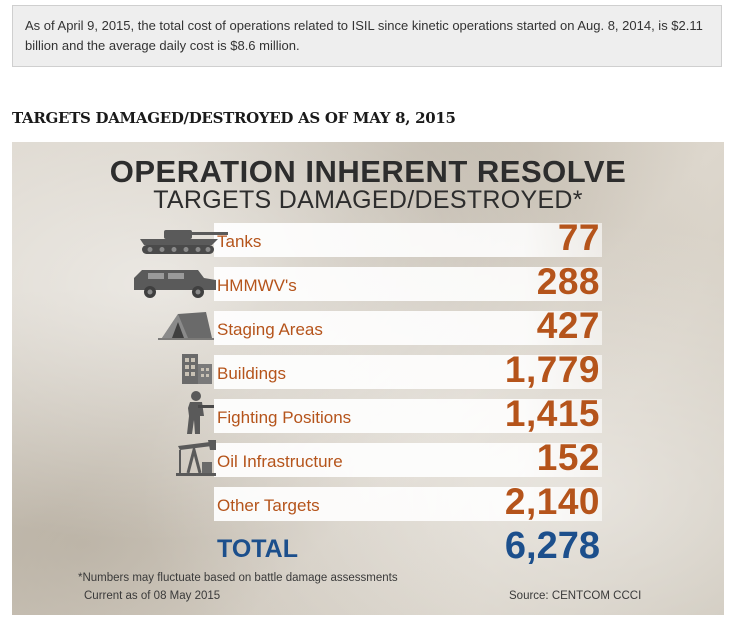 The image size is (734, 623). What do you see at coordinates (257, 285) in the screenshot?
I see `row-label: HMMWV's` at bounding box center [257, 285].